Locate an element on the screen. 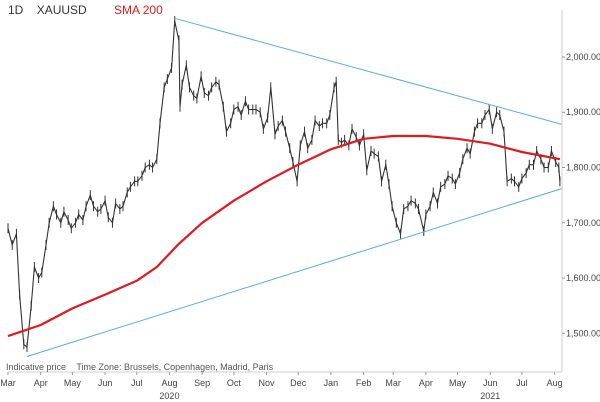 The height and width of the screenshot is (402, 600). x-tick-label: Oct is located at coordinates (234, 383).